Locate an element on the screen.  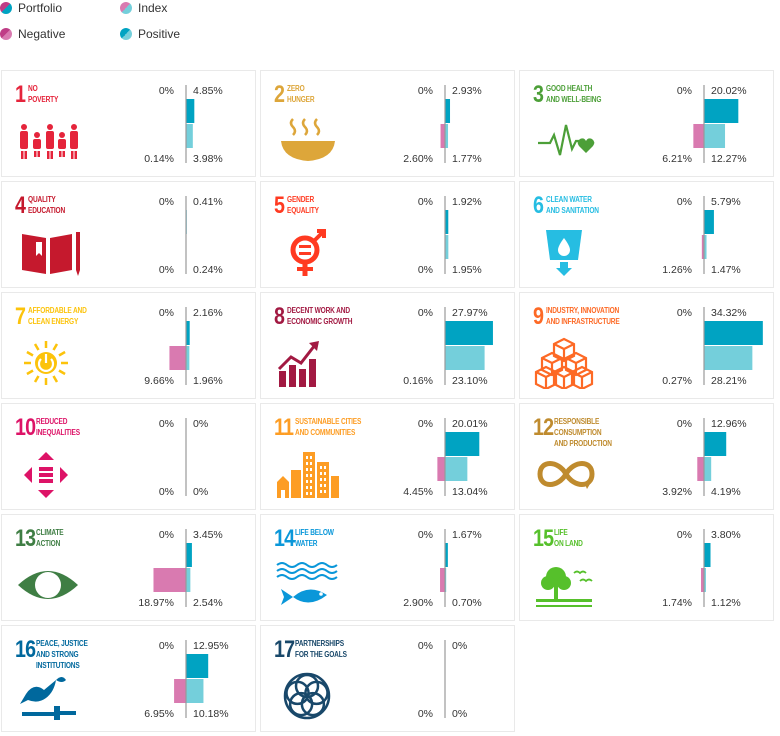
sdg-panel-2: 2 Zero Hunger 0% 2.93% 2.60% 1.77% is located at coordinates (387, 123).